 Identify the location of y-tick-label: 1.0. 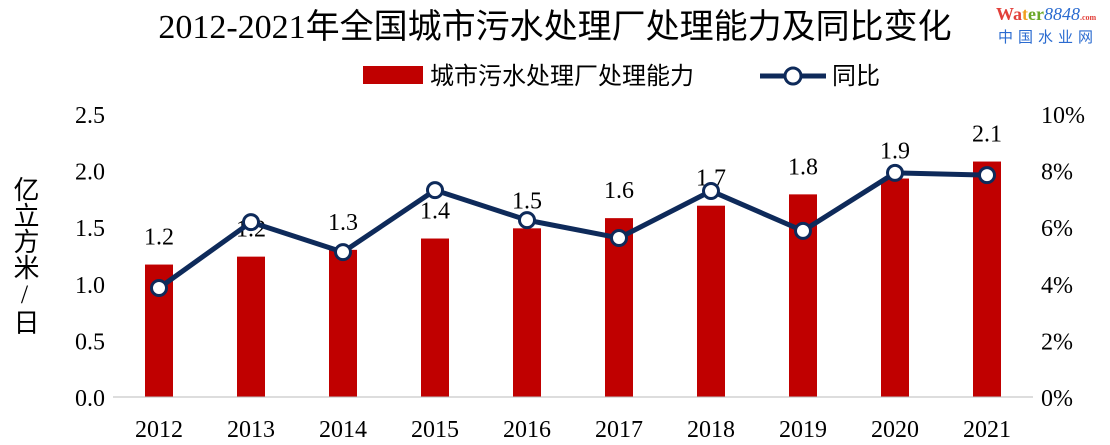
(90, 286).